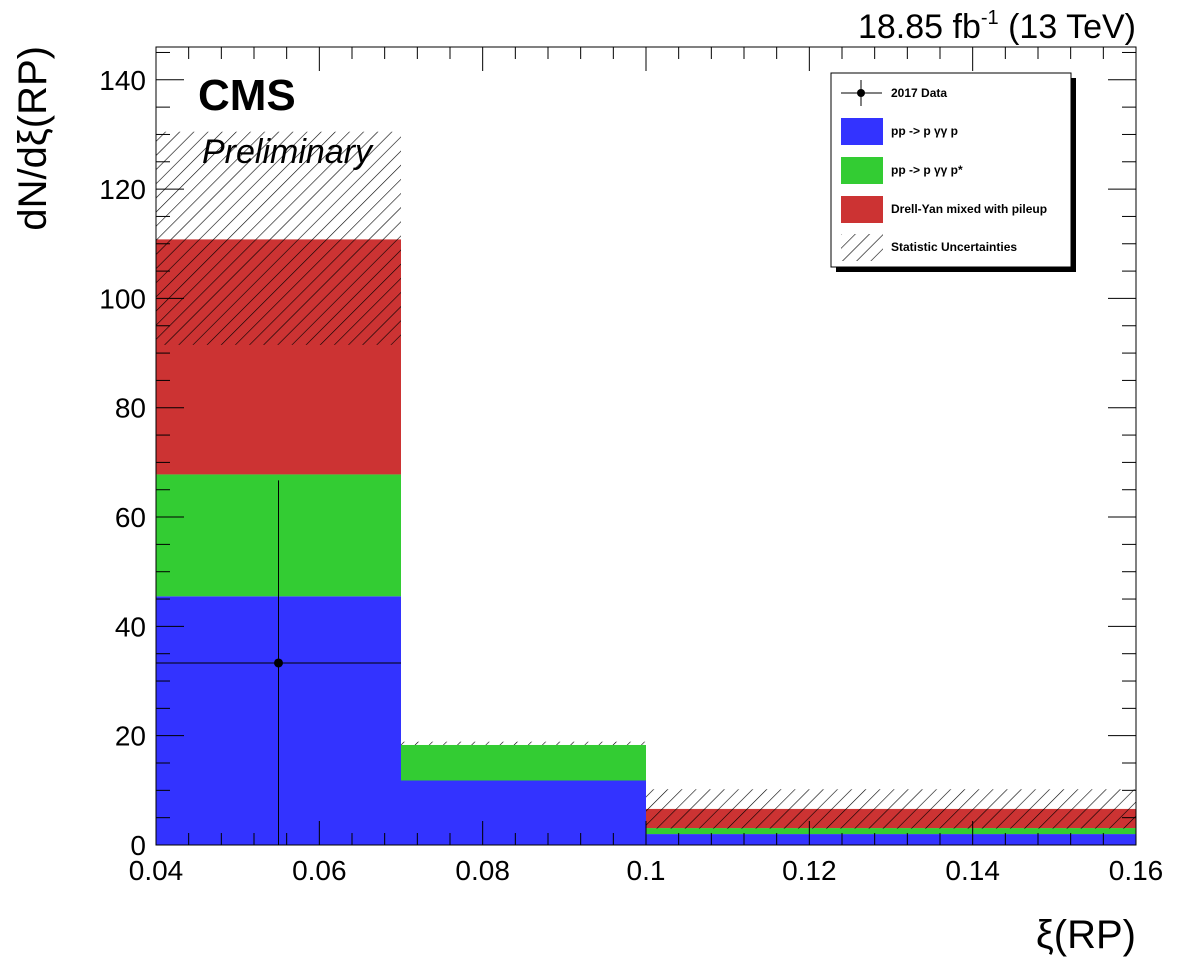  I want to click on x-tick-label: 0.04, so click(156, 870).